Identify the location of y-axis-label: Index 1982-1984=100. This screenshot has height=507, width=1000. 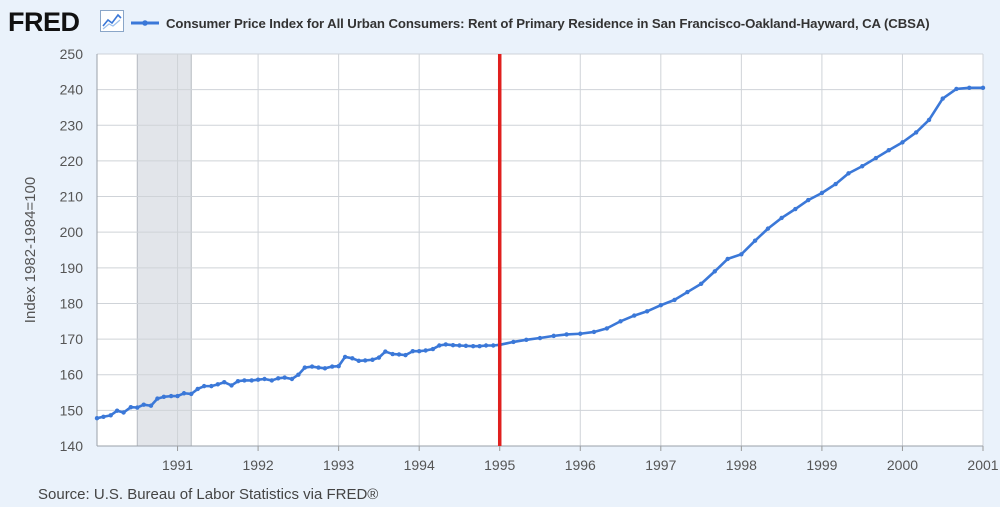
(30, 250).